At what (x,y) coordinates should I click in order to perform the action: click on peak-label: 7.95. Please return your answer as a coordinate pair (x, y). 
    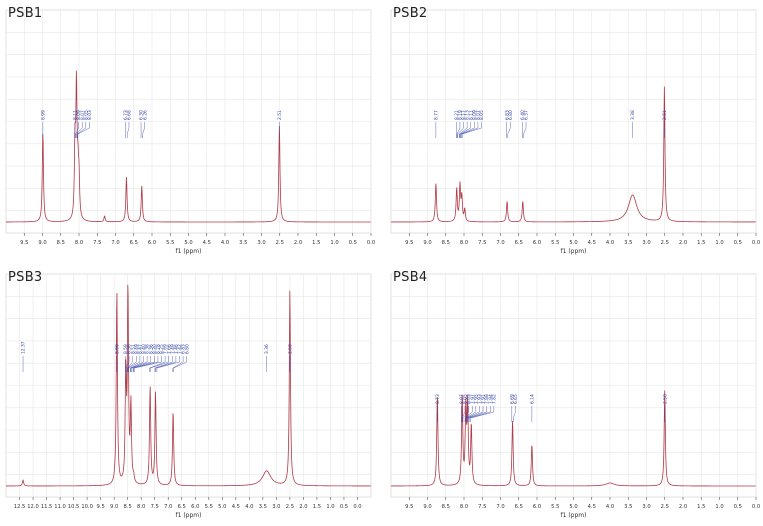
    Looking at the image, I should click on (476, 399).